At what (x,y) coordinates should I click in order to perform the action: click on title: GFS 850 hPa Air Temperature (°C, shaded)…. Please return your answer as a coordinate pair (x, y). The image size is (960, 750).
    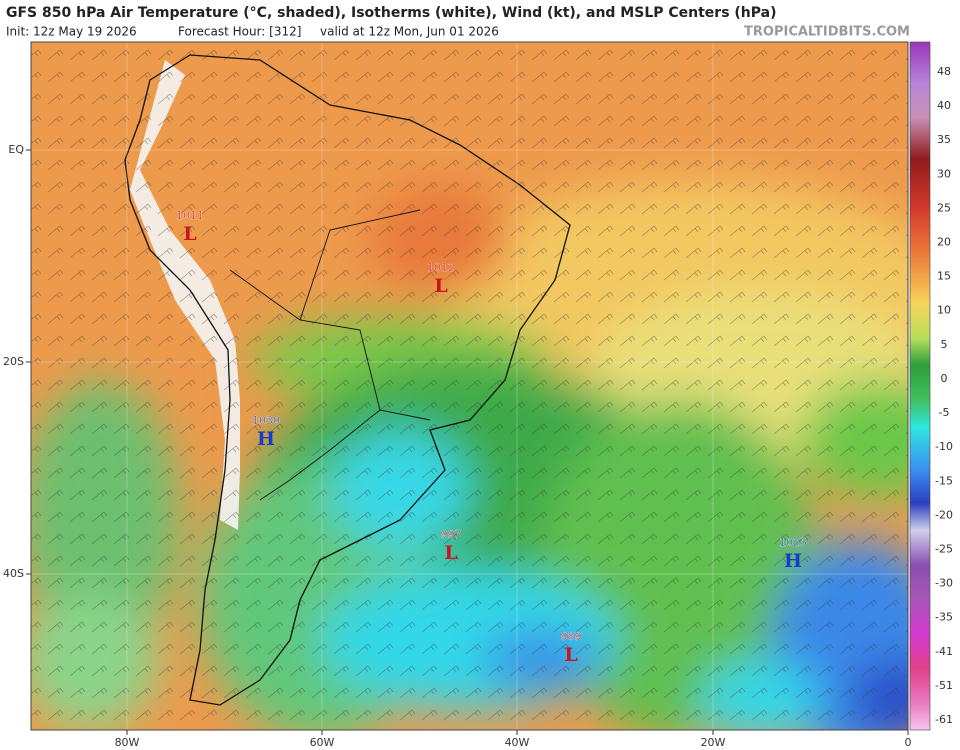
    Looking at the image, I should click on (391, 13).